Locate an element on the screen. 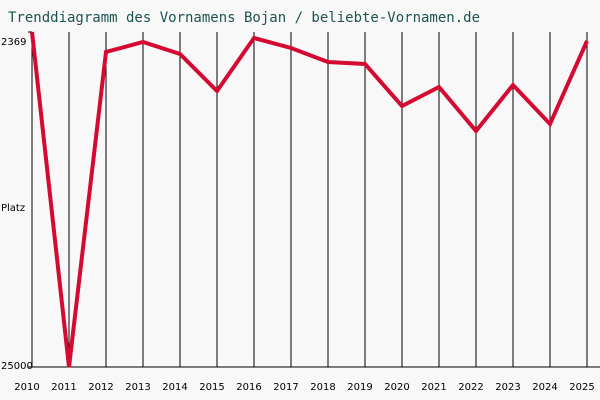 This screenshot has height=400, width=600. x-tick-label: 2017 is located at coordinates (285, 387).